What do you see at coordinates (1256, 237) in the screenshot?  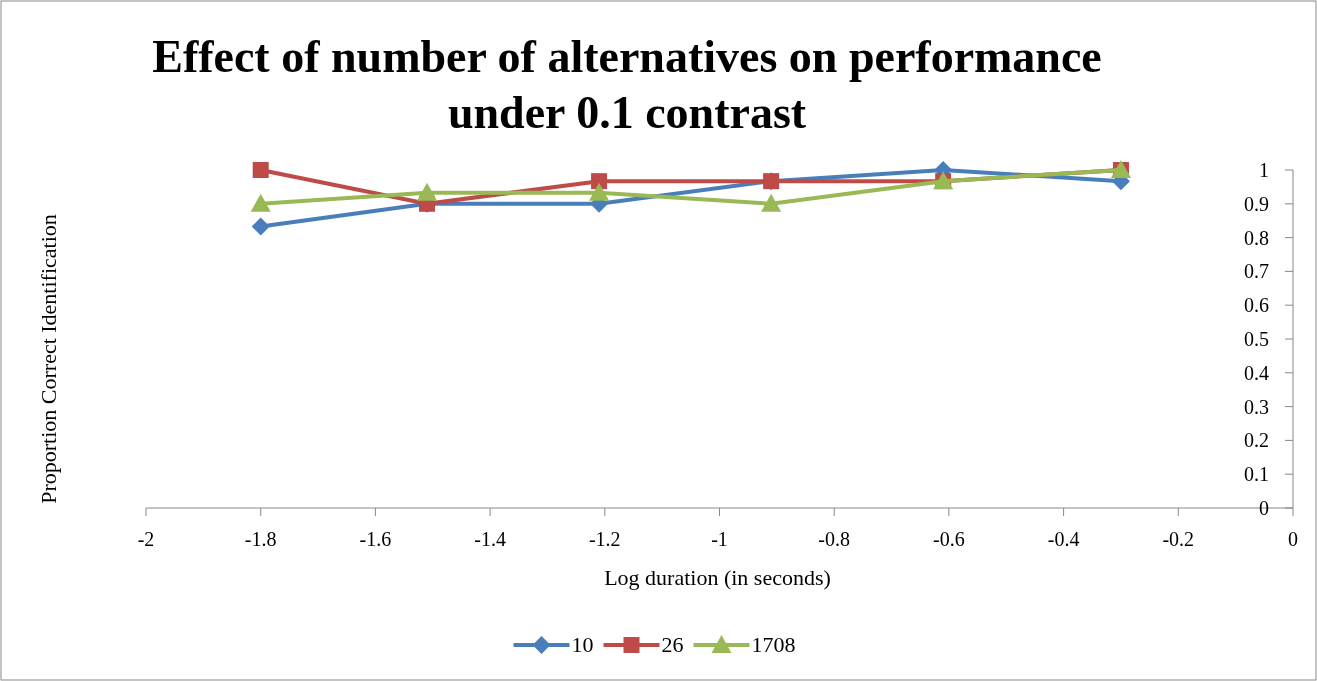 I see `y-tick-label: 0.8` at bounding box center [1256, 237].